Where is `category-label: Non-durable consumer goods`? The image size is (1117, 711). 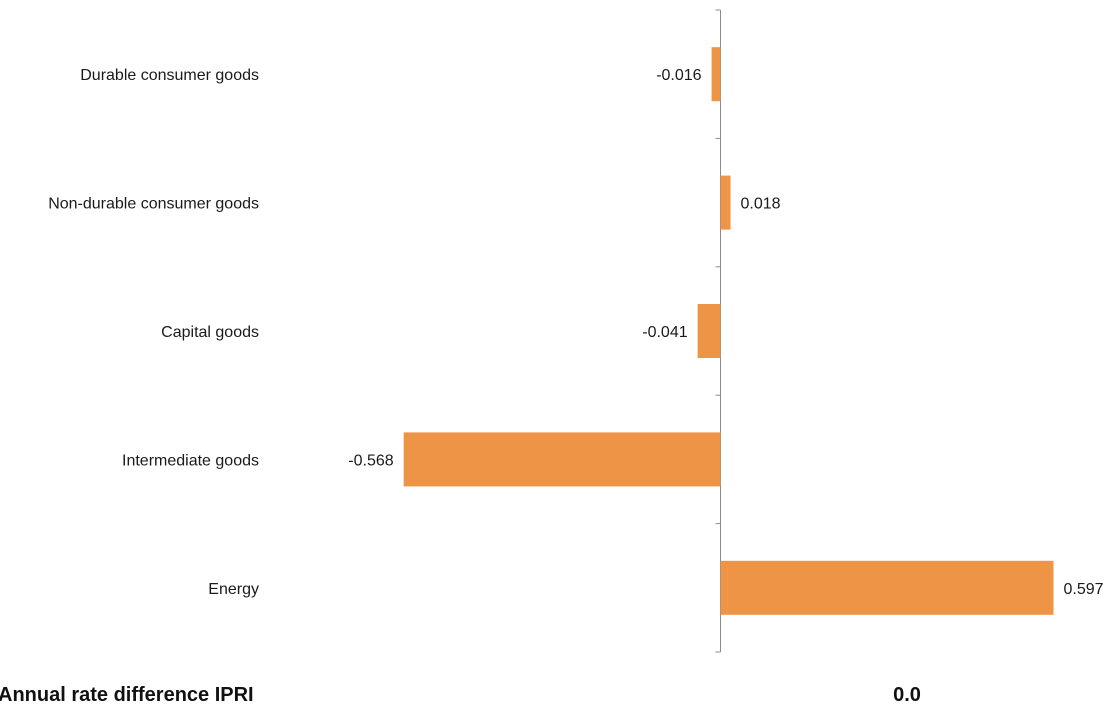 category-label: Non-durable consumer goods is located at coordinates (153, 204).